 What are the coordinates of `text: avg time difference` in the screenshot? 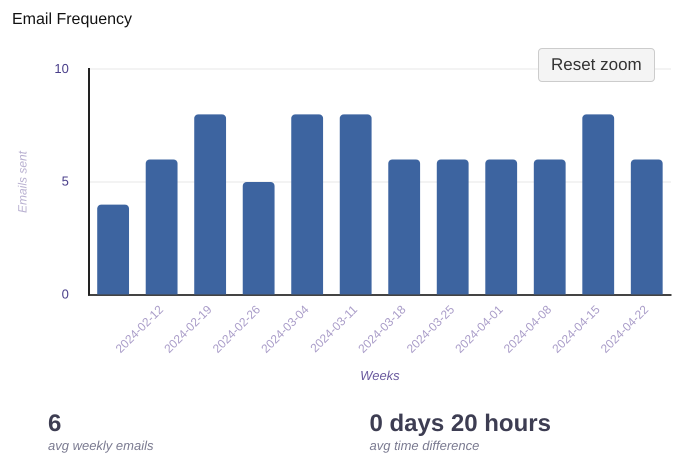 It's located at (425, 445).